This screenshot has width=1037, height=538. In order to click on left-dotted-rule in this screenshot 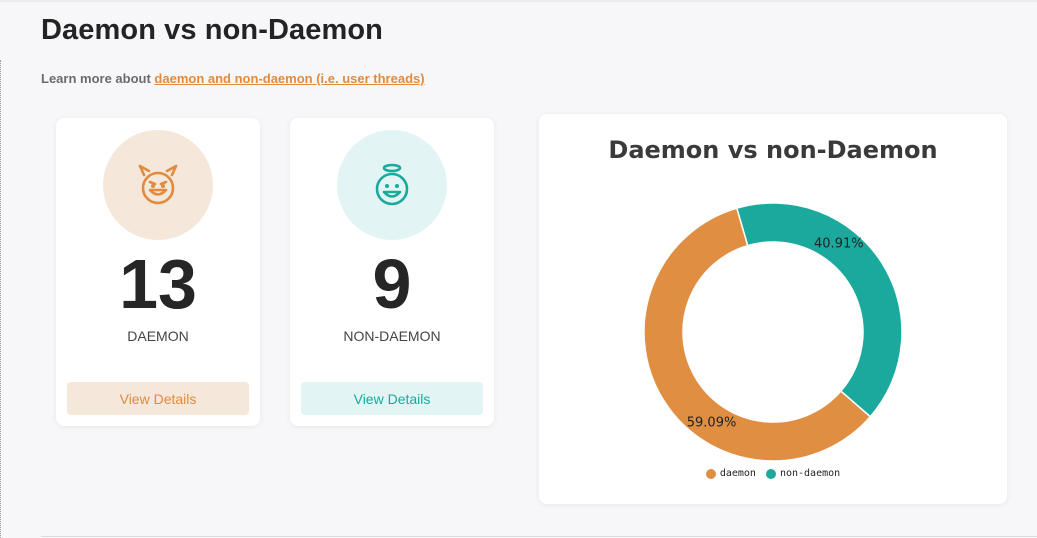, I will do `click(0, 299)`.